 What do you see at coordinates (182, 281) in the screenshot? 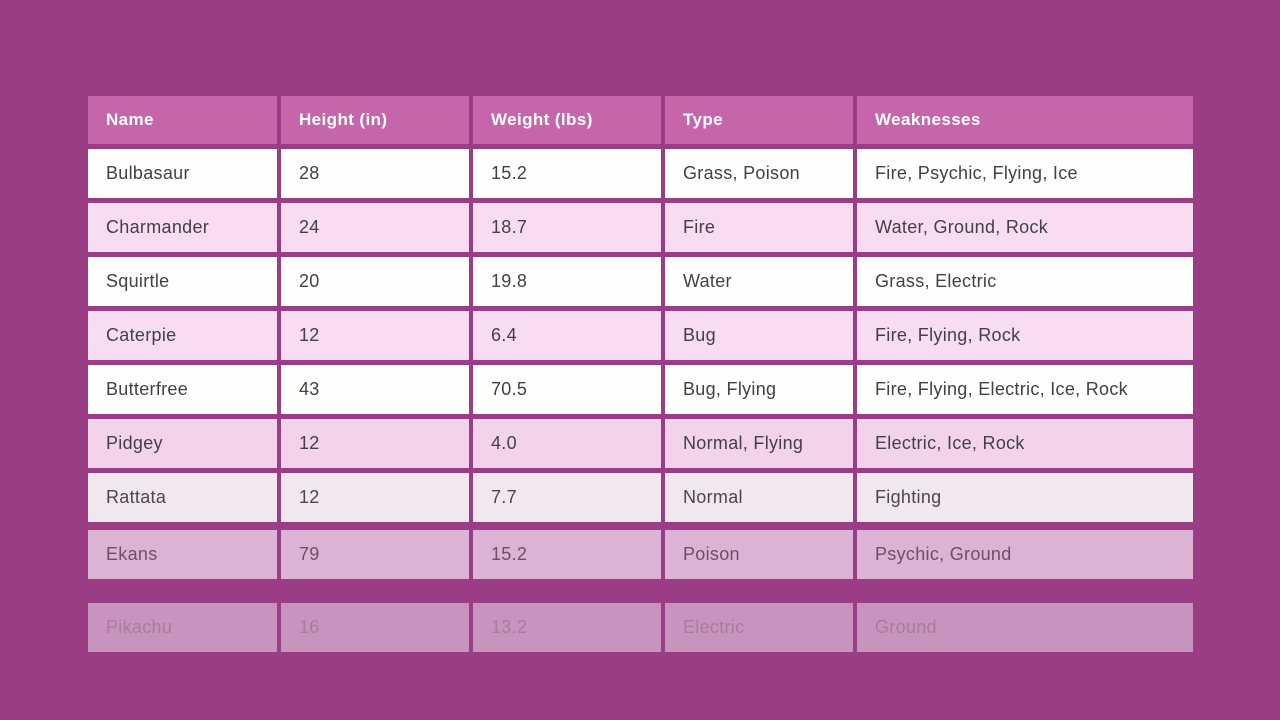
I see `cell-name: Squirtle` at bounding box center [182, 281].